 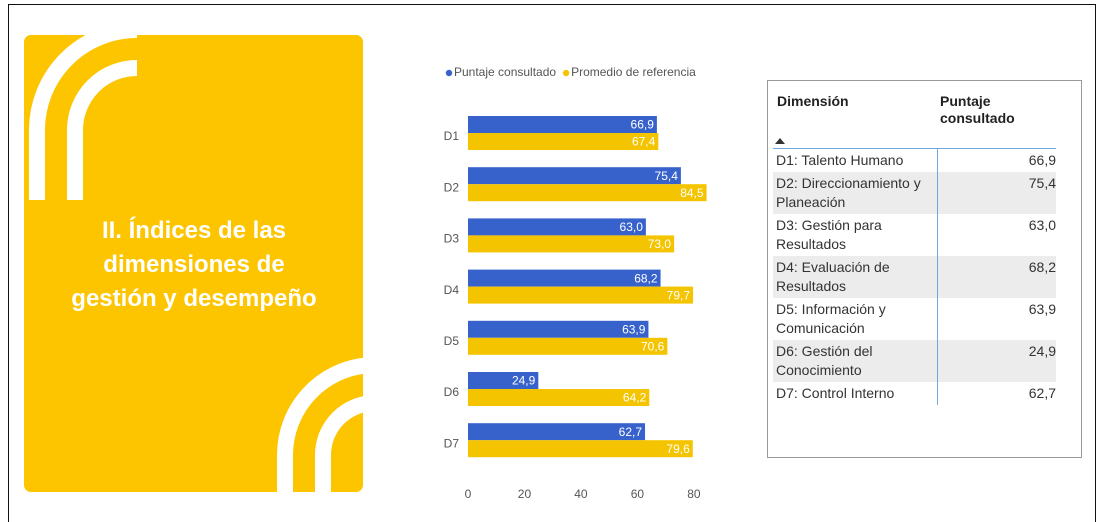 What do you see at coordinates (977, 109) in the screenshot?
I see `column-header: Puntaje consultado` at bounding box center [977, 109].